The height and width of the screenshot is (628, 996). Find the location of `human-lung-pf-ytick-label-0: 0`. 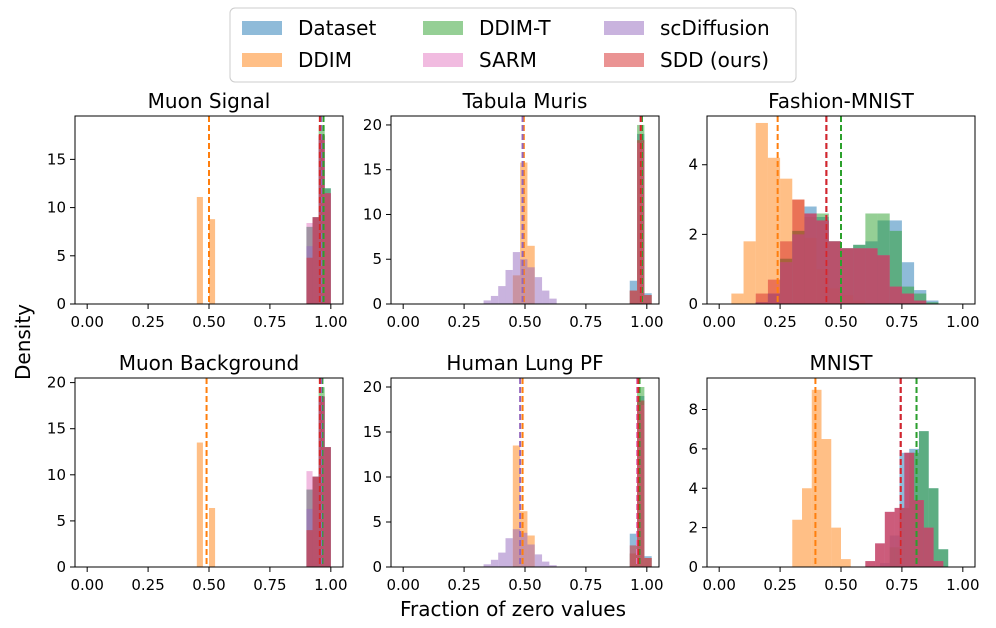

human-lung-pf-ytick-label-0: 0 is located at coordinates (377, 567).